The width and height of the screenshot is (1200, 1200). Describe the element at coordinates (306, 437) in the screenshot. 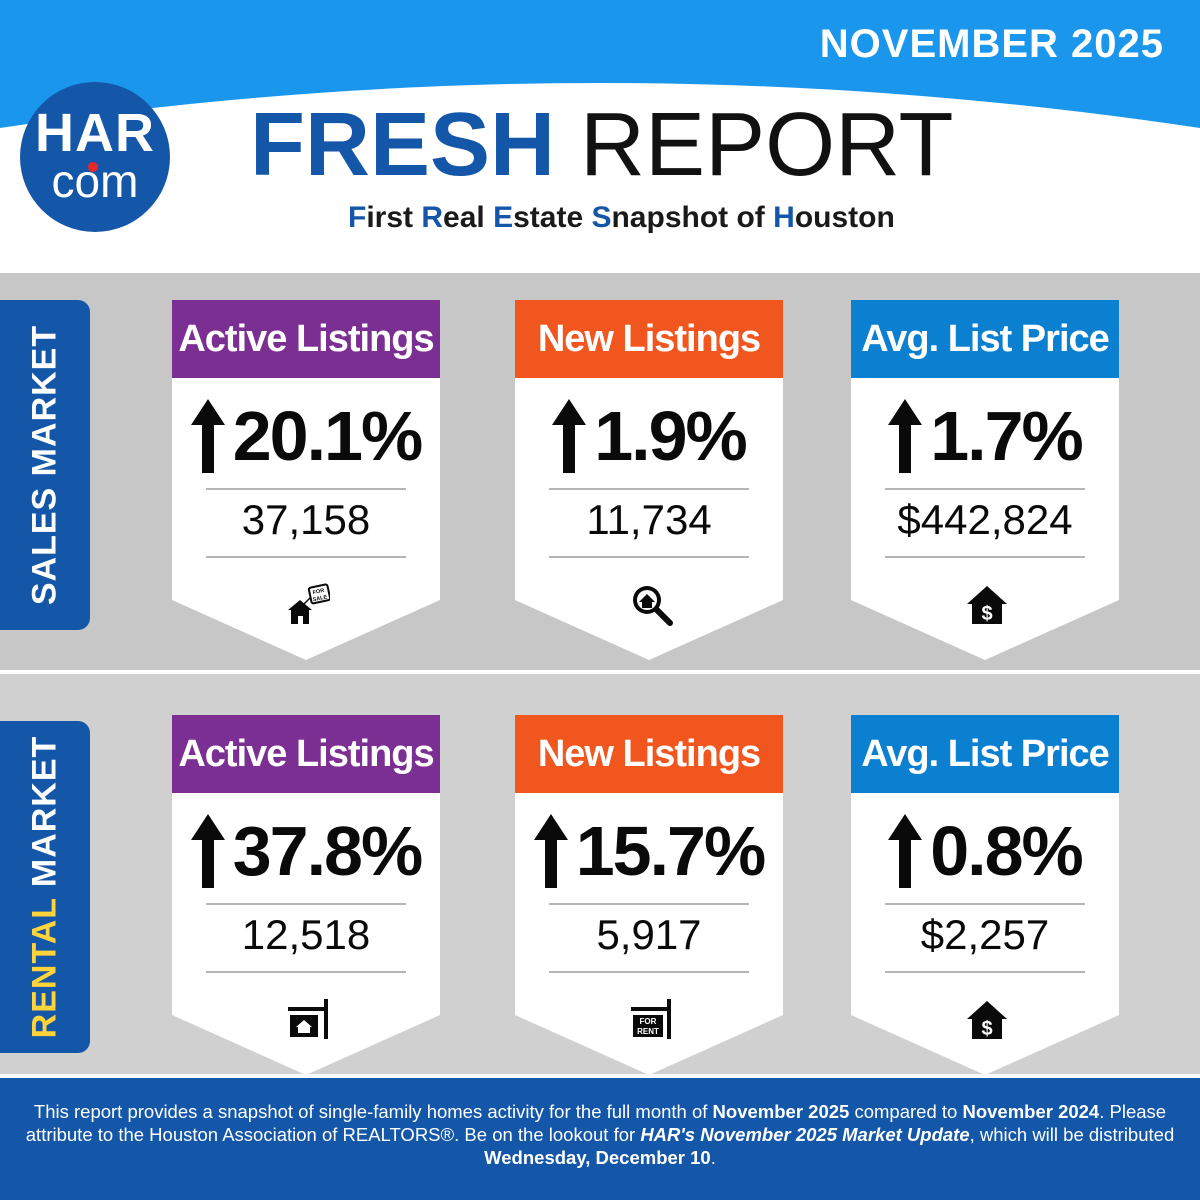

I see `change-percent: 20.1%` at that location.